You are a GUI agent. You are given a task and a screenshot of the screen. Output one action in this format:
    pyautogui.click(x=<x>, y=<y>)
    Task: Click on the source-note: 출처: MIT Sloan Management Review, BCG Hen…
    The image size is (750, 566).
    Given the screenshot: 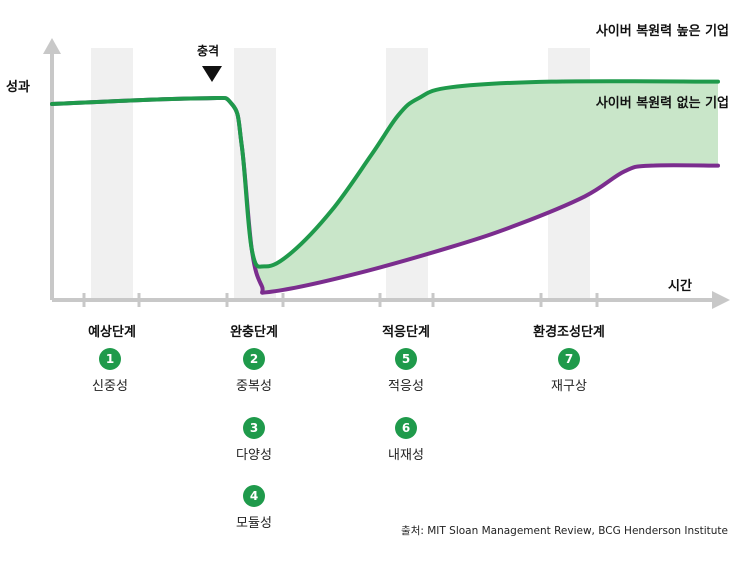 What is the action you would take?
    pyautogui.click(x=564, y=531)
    